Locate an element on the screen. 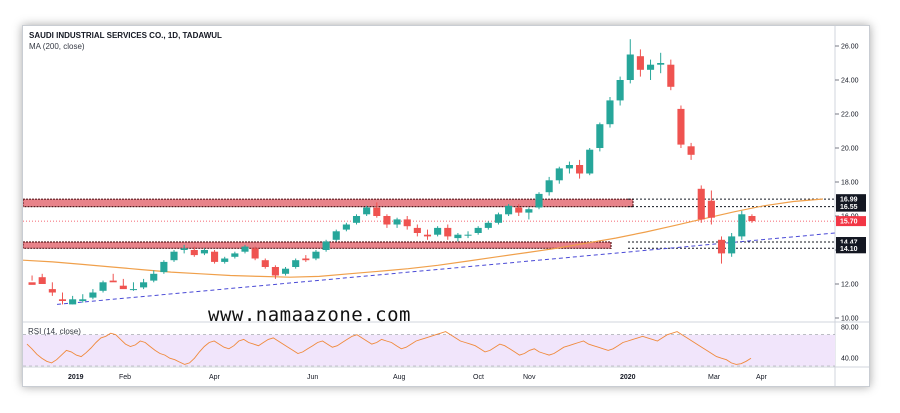 This screenshot has height=413, width=900. time-tick-label: Jun is located at coordinates (312, 377).